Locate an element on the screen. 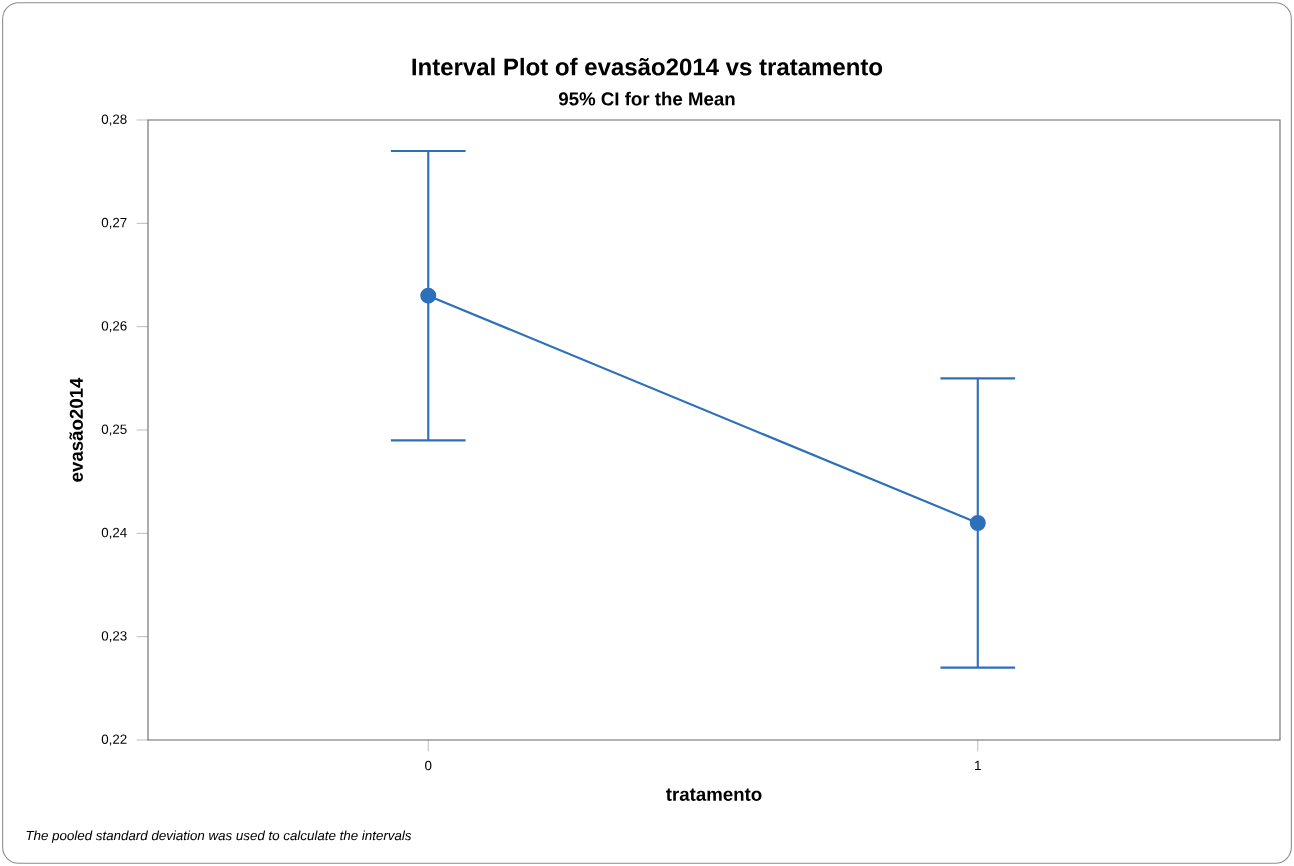 The image size is (1294, 866). y-axis-title: evasão2014 is located at coordinates (76, 429).